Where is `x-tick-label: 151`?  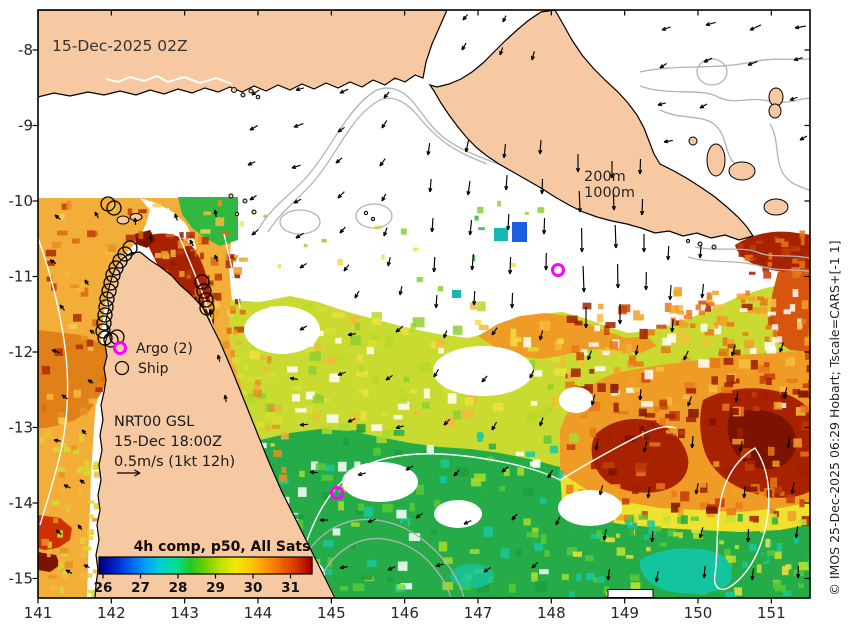 x-tick-label: 151 is located at coordinates (771, 613).